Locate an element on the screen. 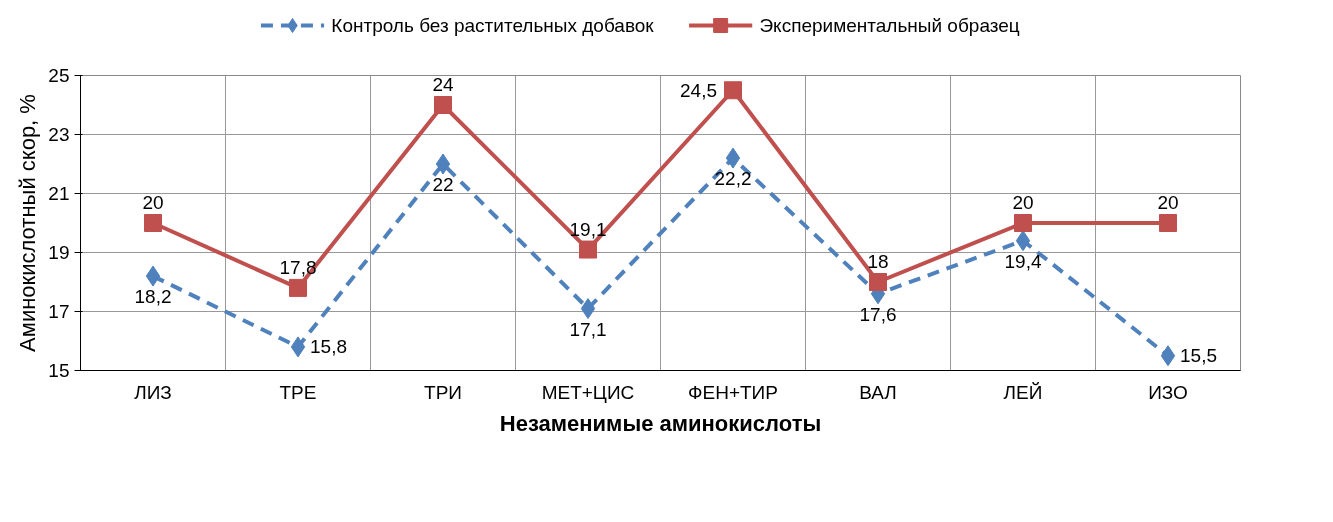 This screenshot has height=522, width=1333. x-tick-label: ЛЕЙ is located at coordinates (1023, 392).